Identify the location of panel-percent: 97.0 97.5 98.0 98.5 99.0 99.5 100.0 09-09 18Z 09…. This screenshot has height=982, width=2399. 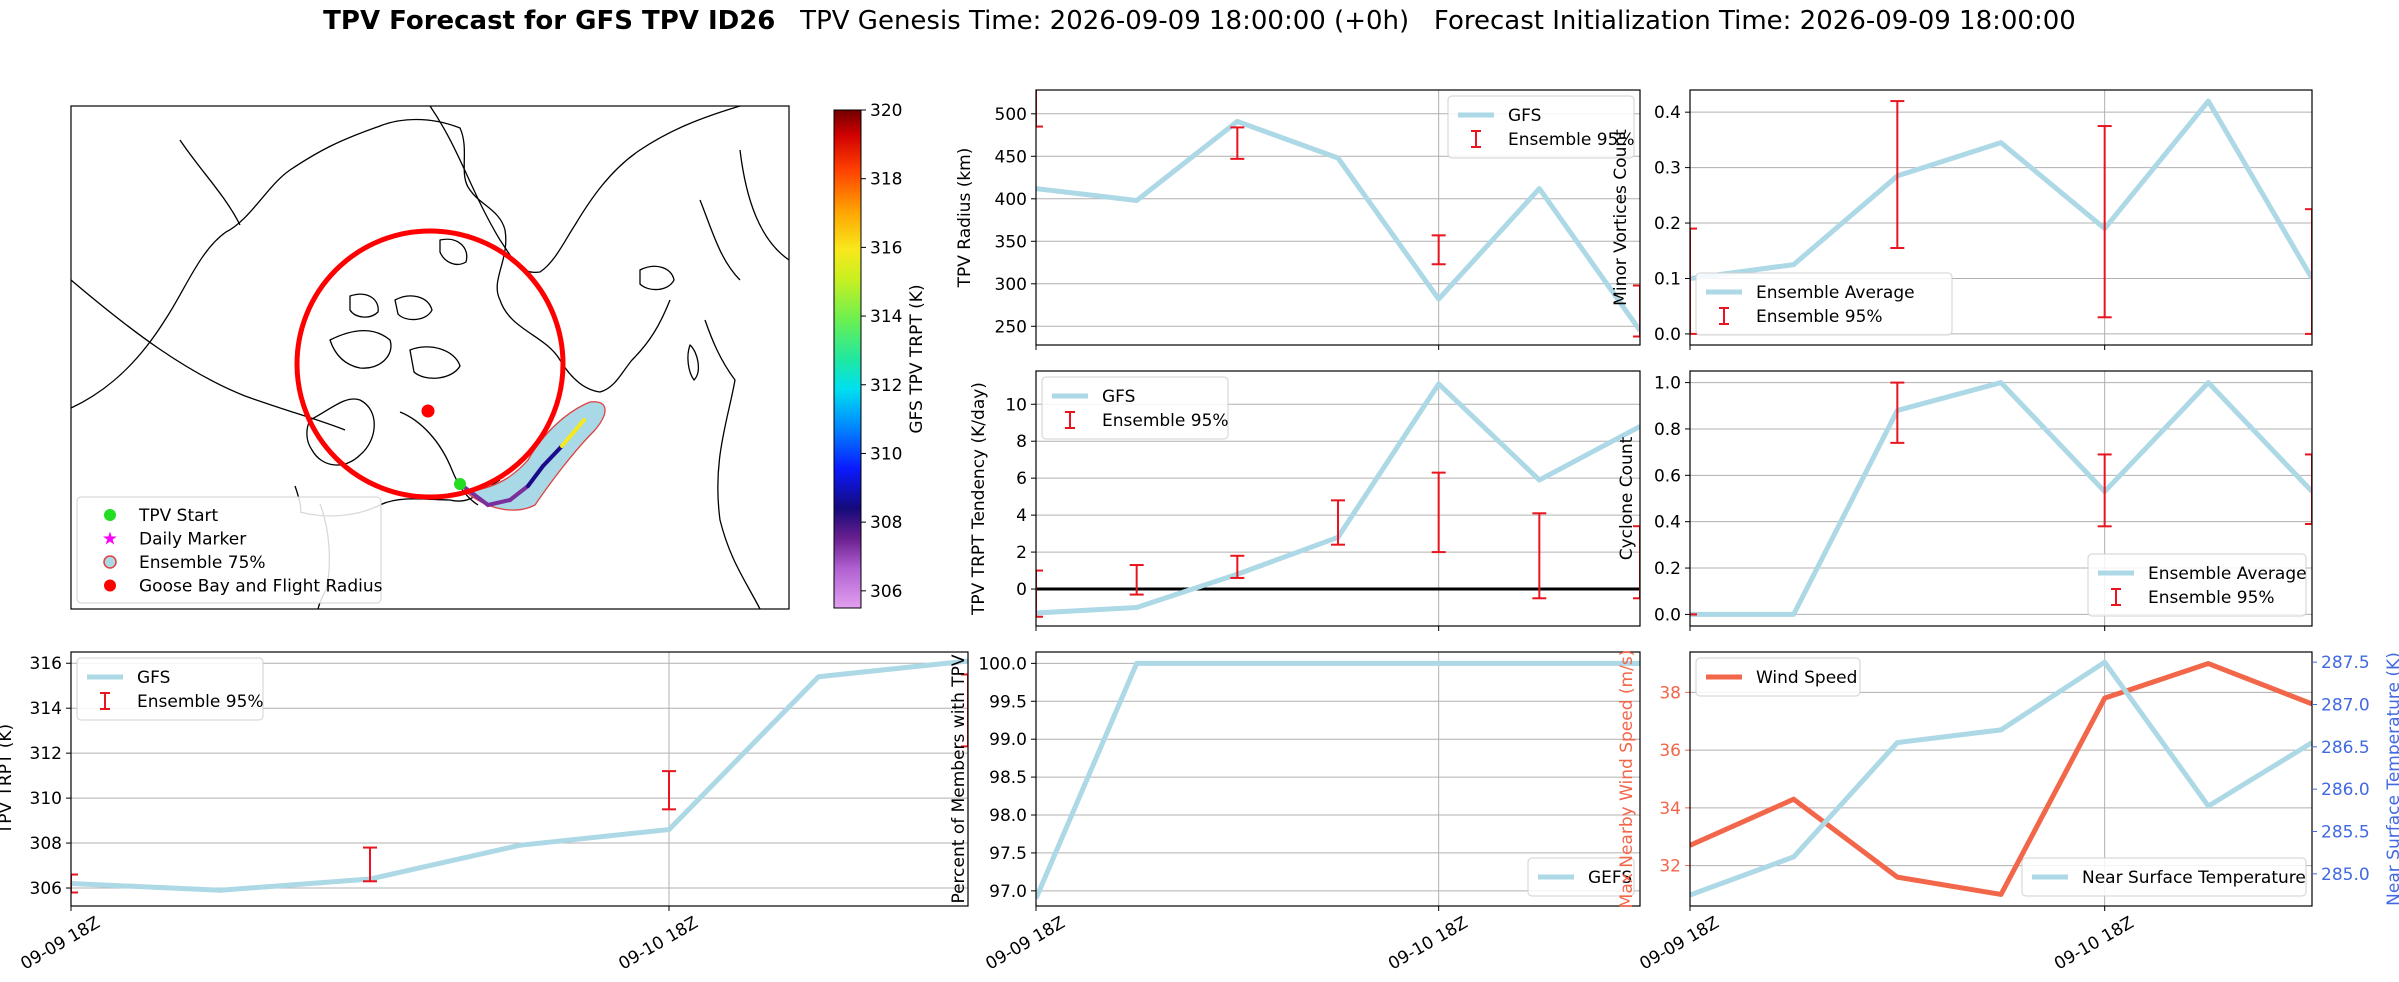
(1295, 812).